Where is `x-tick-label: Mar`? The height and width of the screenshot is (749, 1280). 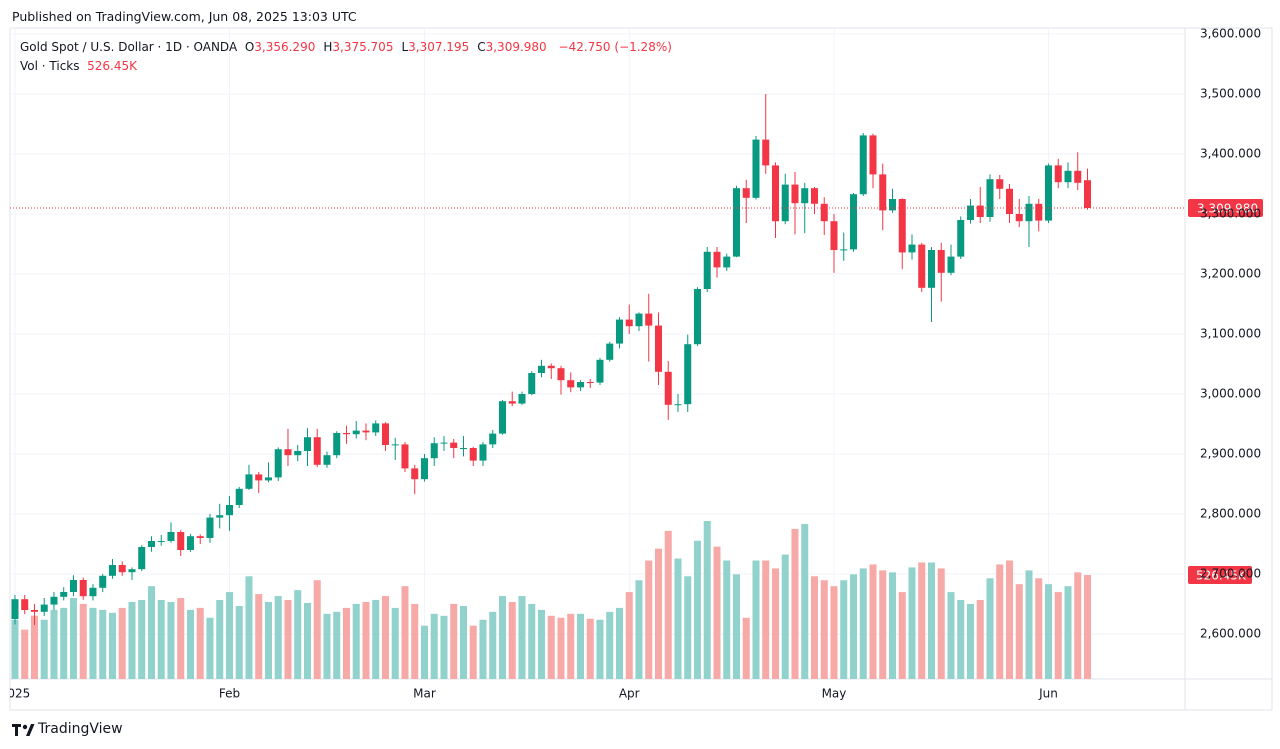 x-tick-label: Mar is located at coordinates (424, 694).